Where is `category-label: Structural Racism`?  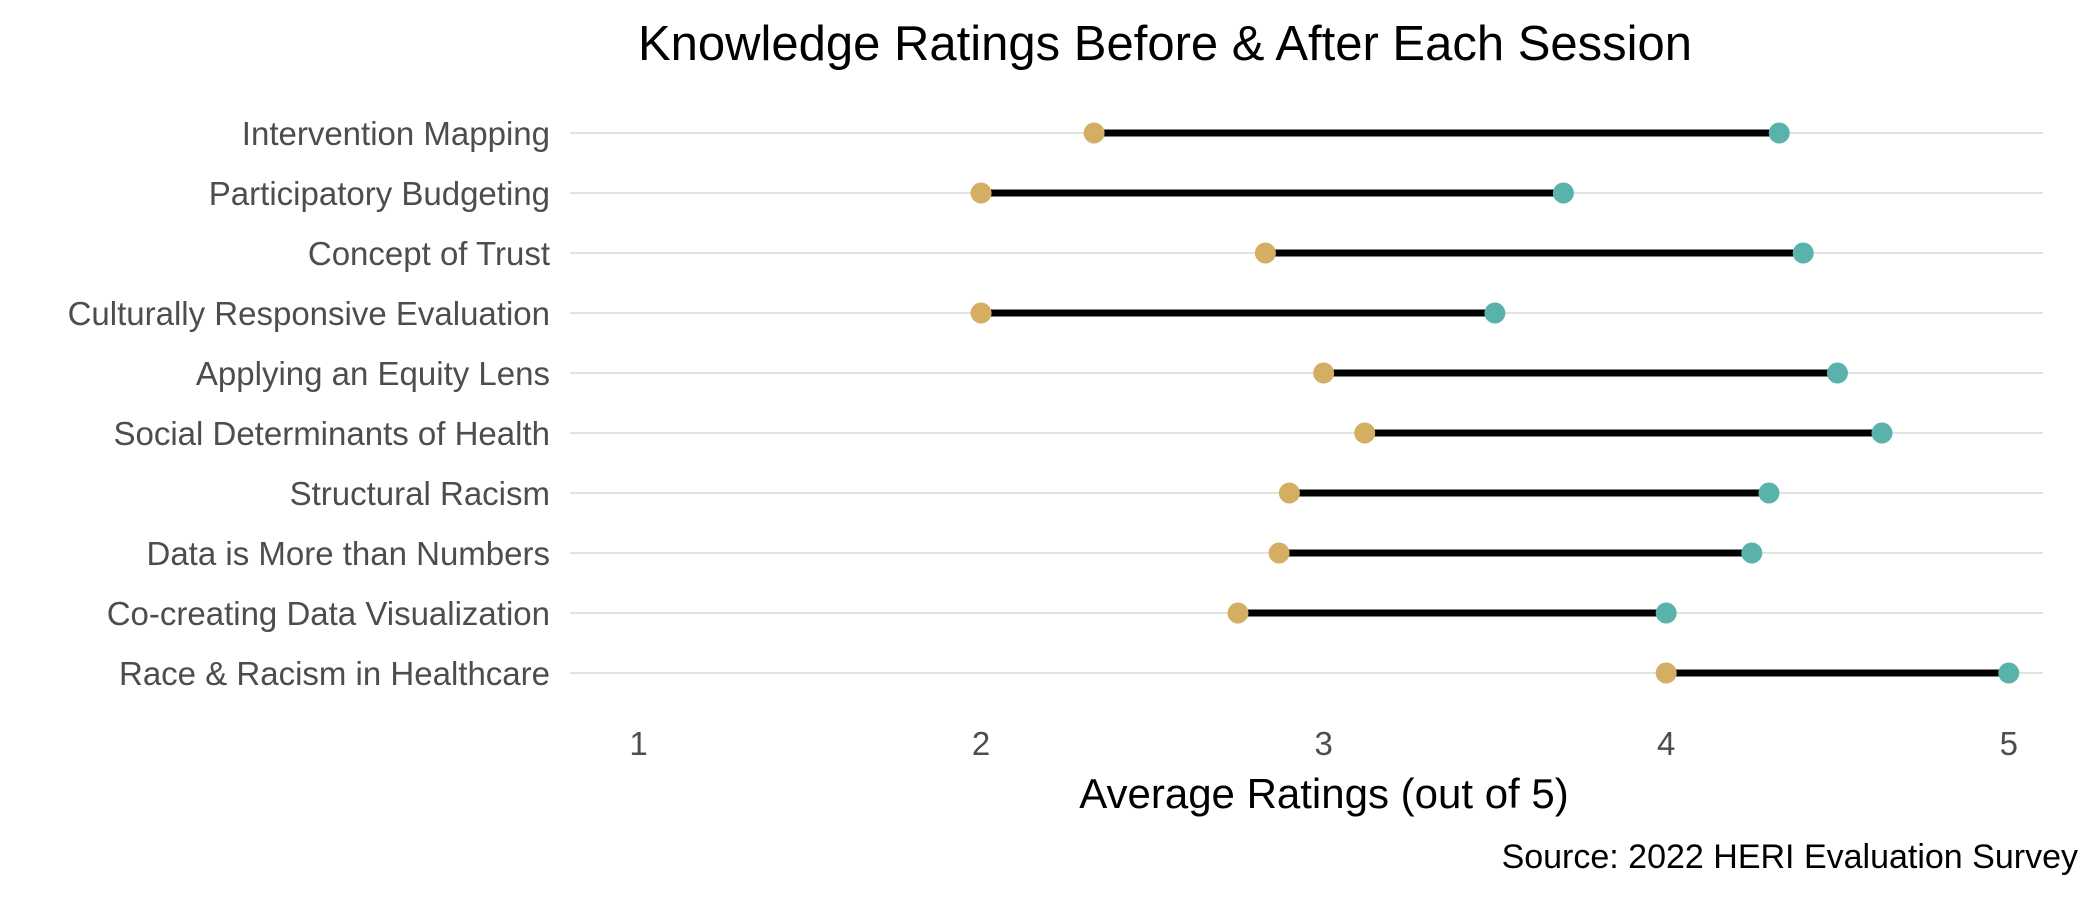 category-label: Structural Racism is located at coordinates (420, 493).